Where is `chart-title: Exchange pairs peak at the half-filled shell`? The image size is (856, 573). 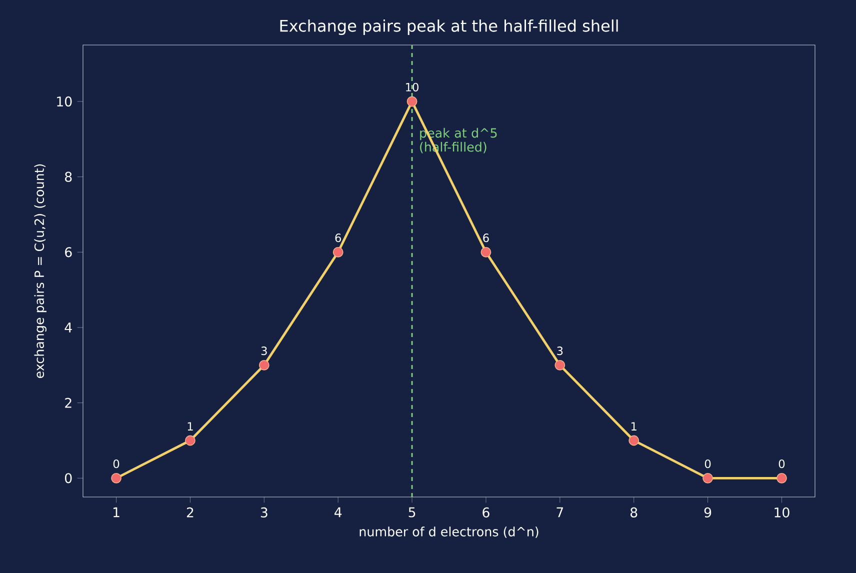 chart-title: Exchange pairs peak at the half-filled shell is located at coordinates (449, 27).